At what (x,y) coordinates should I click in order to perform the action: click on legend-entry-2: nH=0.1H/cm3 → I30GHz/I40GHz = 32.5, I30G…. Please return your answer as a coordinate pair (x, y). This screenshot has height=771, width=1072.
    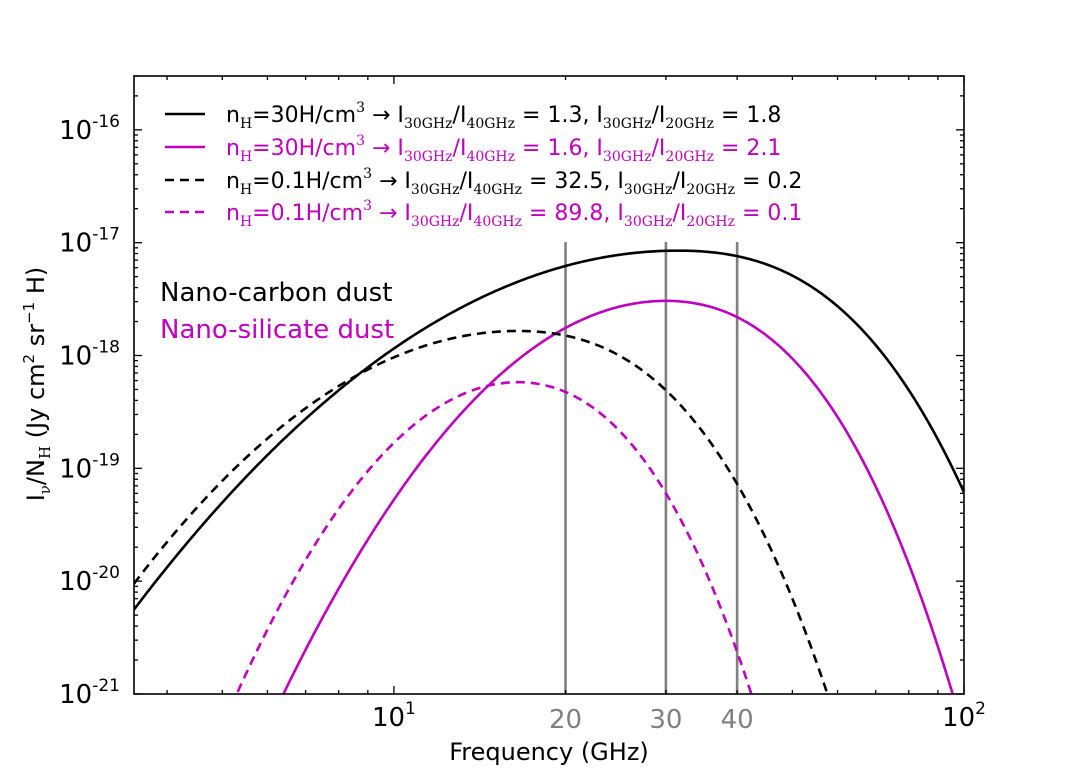
    Looking at the image, I should click on (514, 182).